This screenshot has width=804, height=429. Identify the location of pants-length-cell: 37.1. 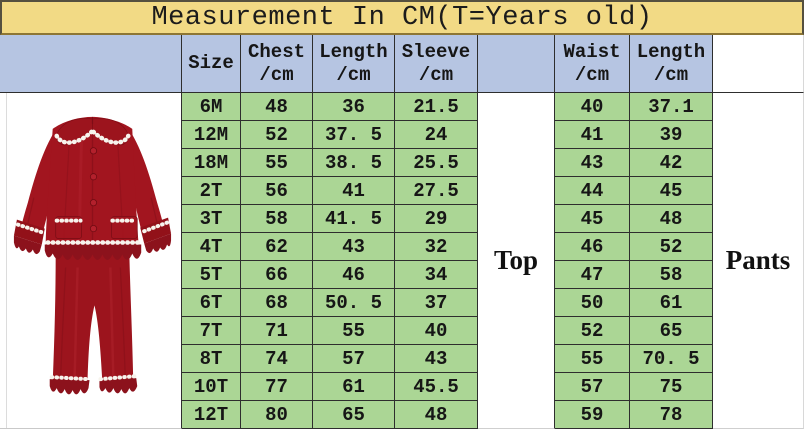
(671, 107).